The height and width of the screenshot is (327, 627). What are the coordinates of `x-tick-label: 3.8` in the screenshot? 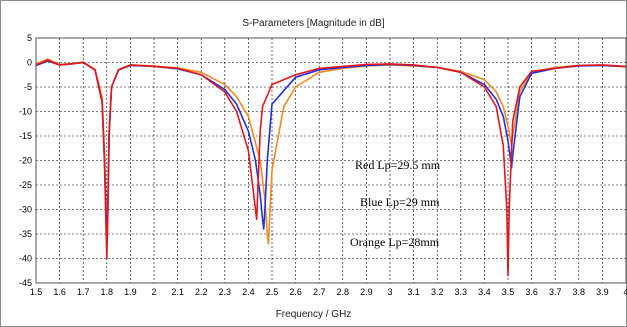 It's located at (579, 292).